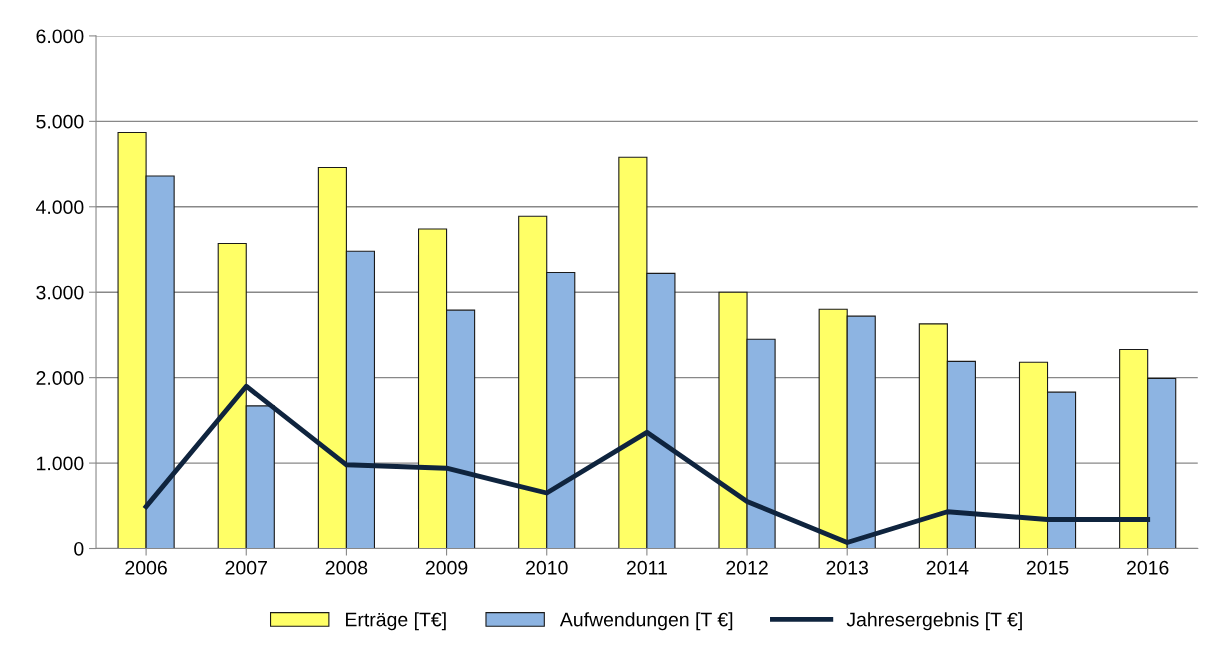  Describe the element at coordinates (547, 567) in the screenshot. I see `x-tick-label: 2010` at that location.